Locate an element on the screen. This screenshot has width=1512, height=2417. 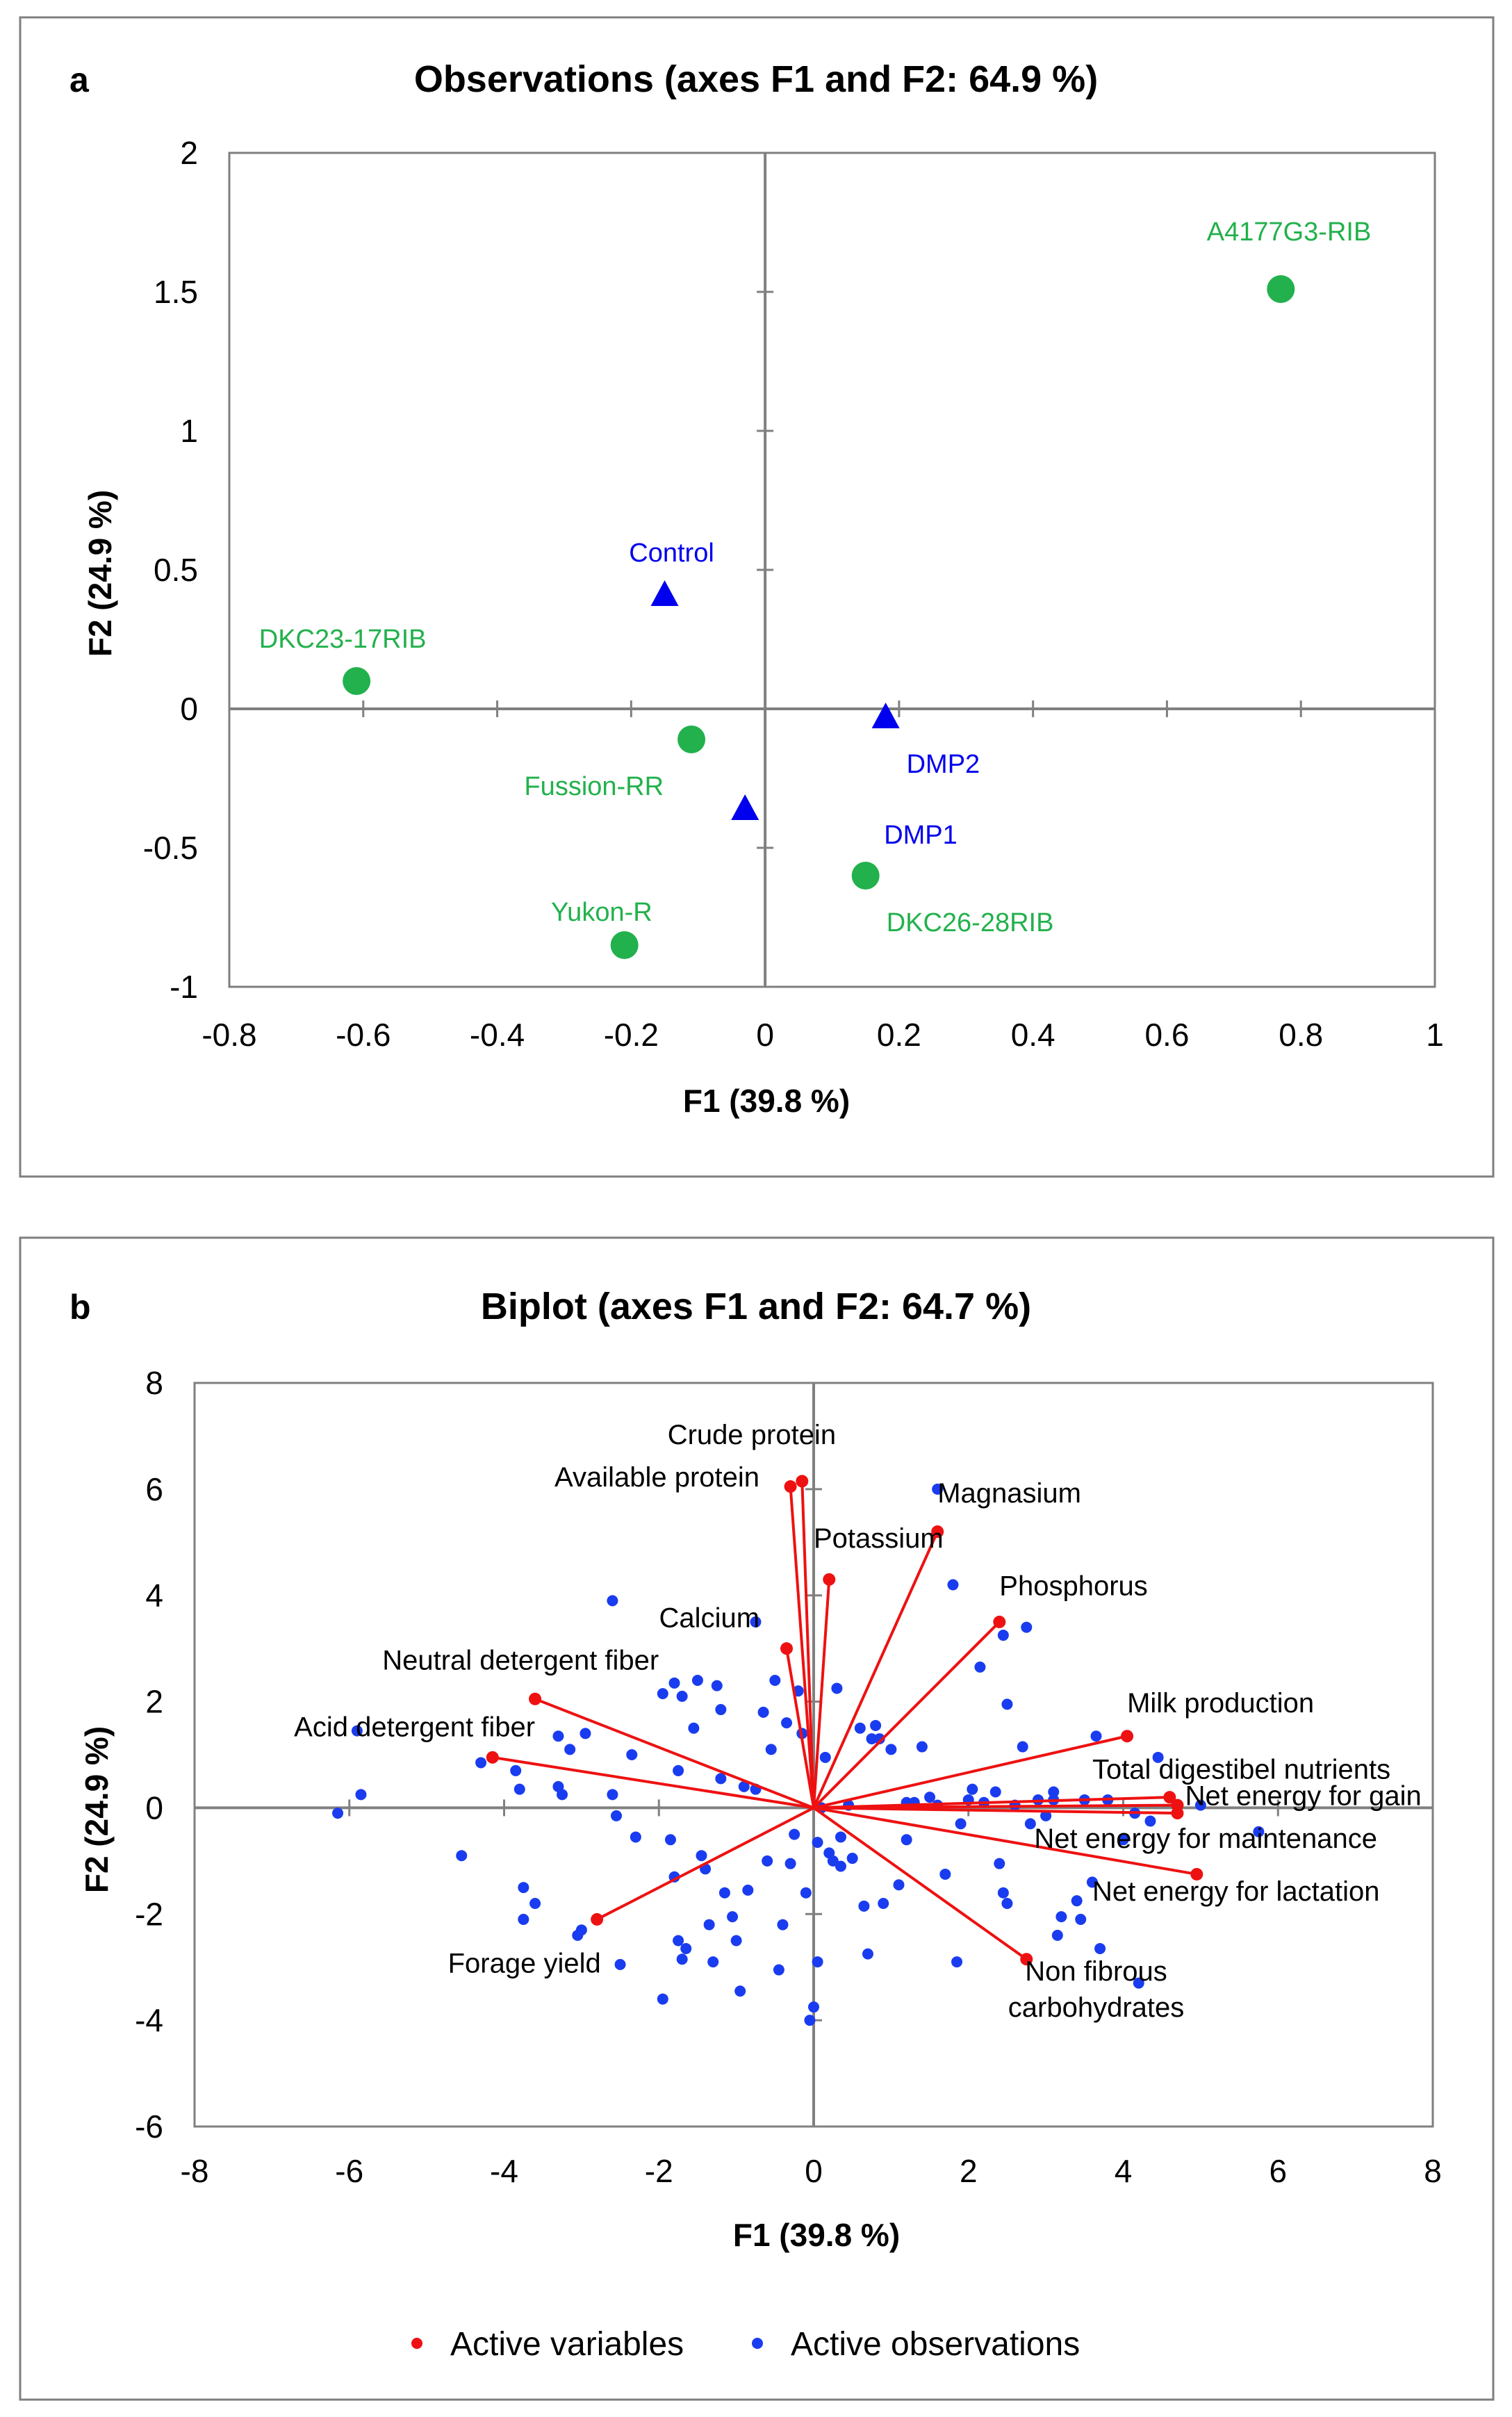
panel-b-vector-tip-acid-detergent-fiber is located at coordinates (492, 1758).